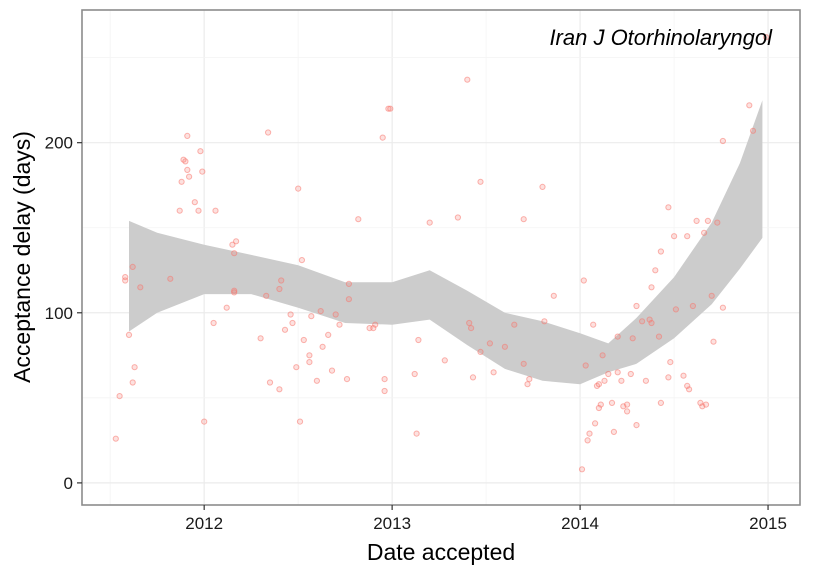 The height and width of the screenshot is (570, 825). What do you see at coordinates (59, 313) in the screenshot?
I see `y-tick-label: 100` at bounding box center [59, 313].